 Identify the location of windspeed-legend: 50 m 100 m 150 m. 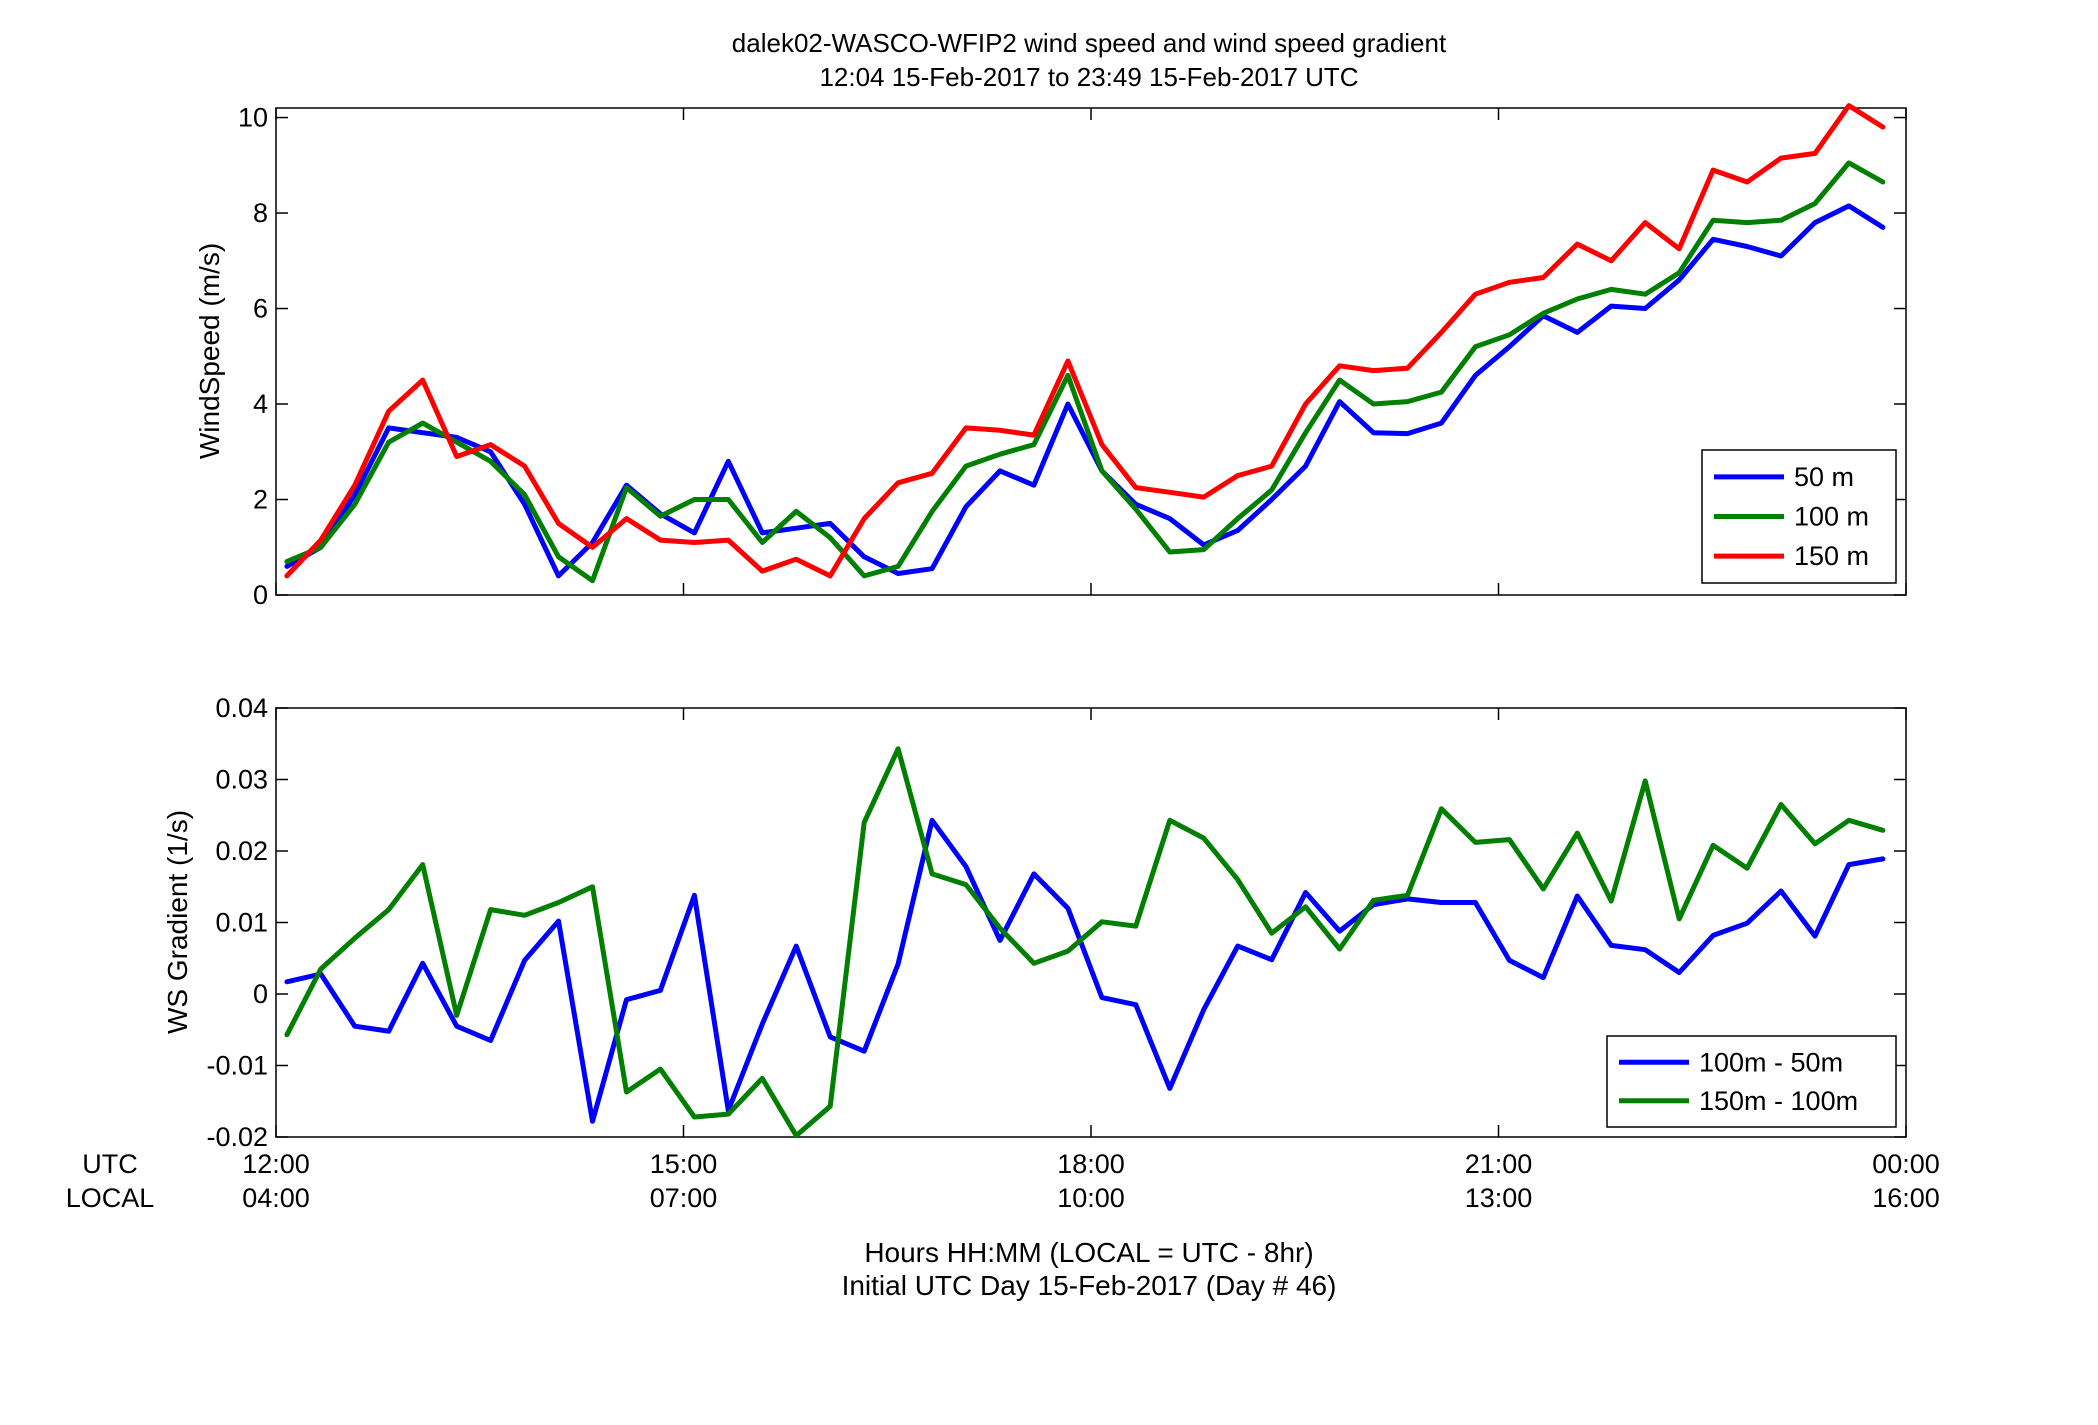
(1799, 516).